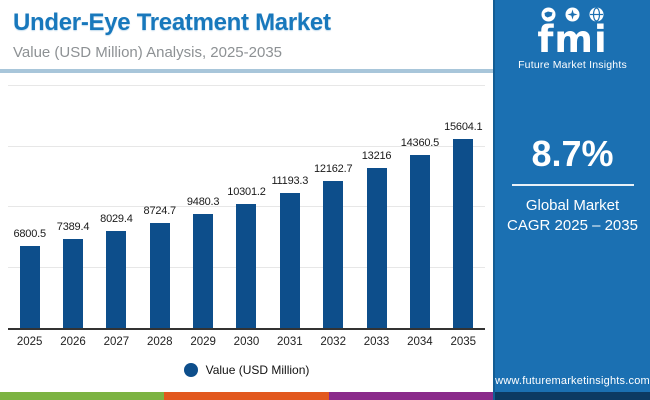 This screenshot has width=650, height=400. Describe the element at coordinates (246, 329) in the screenshot. I see `x-axis-line` at that location.